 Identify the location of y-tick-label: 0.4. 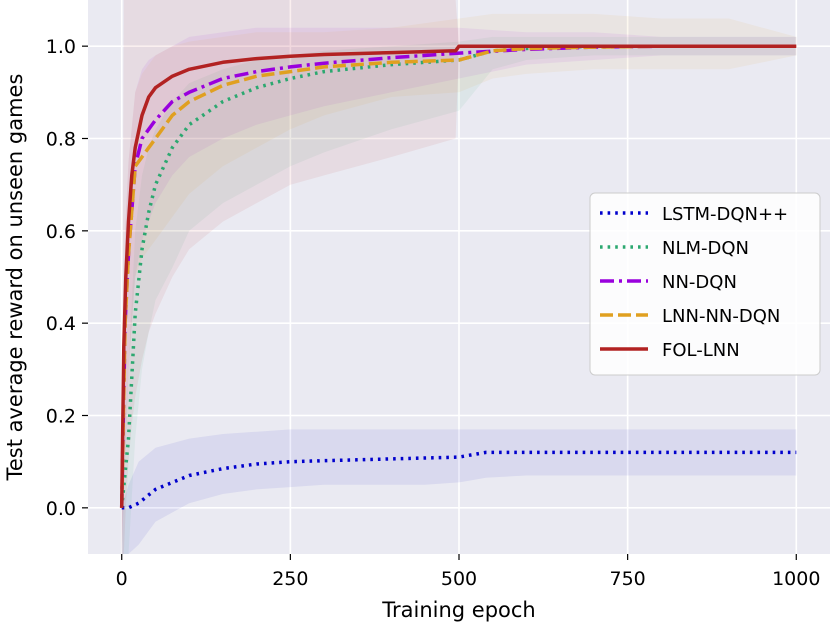
(61, 324).